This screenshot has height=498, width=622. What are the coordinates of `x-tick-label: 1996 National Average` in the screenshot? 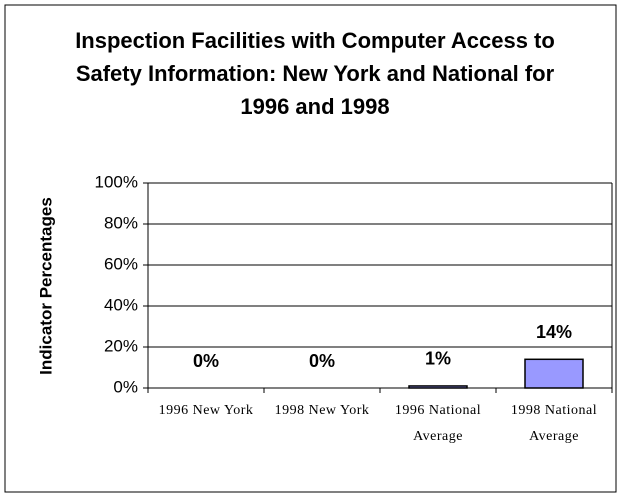 It's located at (438, 423).